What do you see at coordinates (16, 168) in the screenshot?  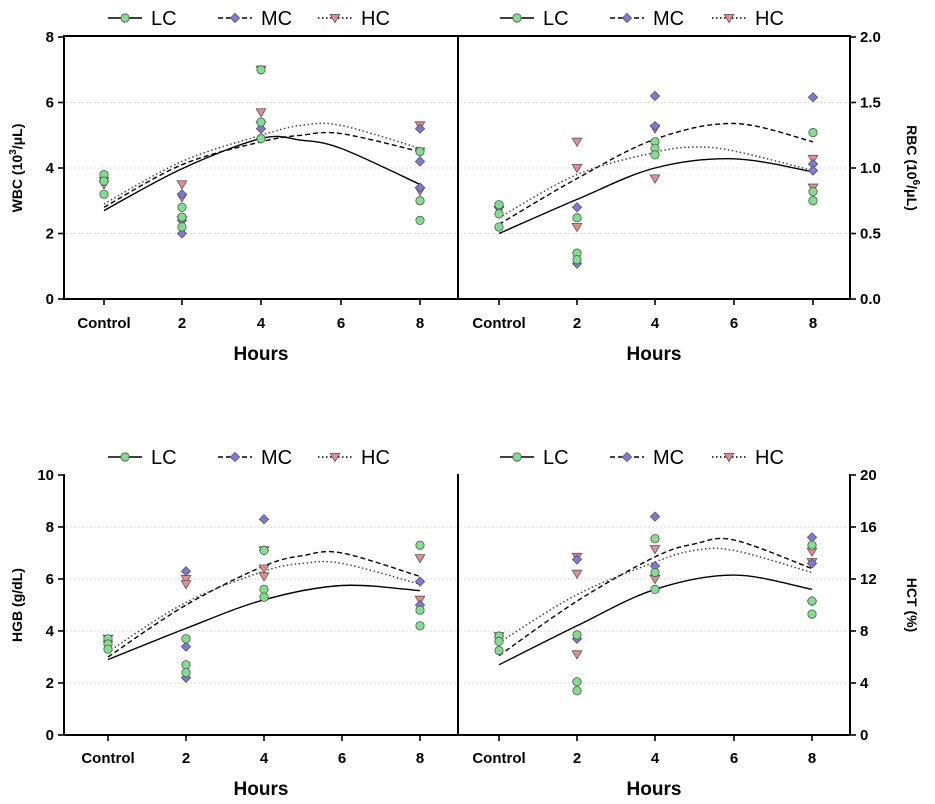 I see `y-axis-title: WBC (103/μL)` at bounding box center [16, 168].